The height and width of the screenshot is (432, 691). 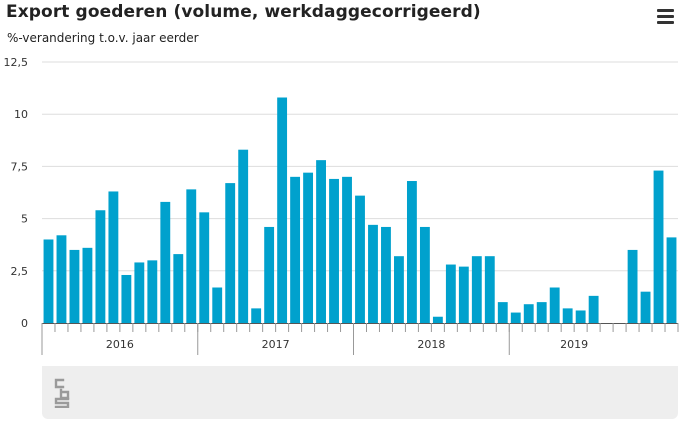 What do you see at coordinates (103, 38) in the screenshot?
I see `chart-subtitle: %-verandering t.o.v. jaar eerder` at bounding box center [103, 38].